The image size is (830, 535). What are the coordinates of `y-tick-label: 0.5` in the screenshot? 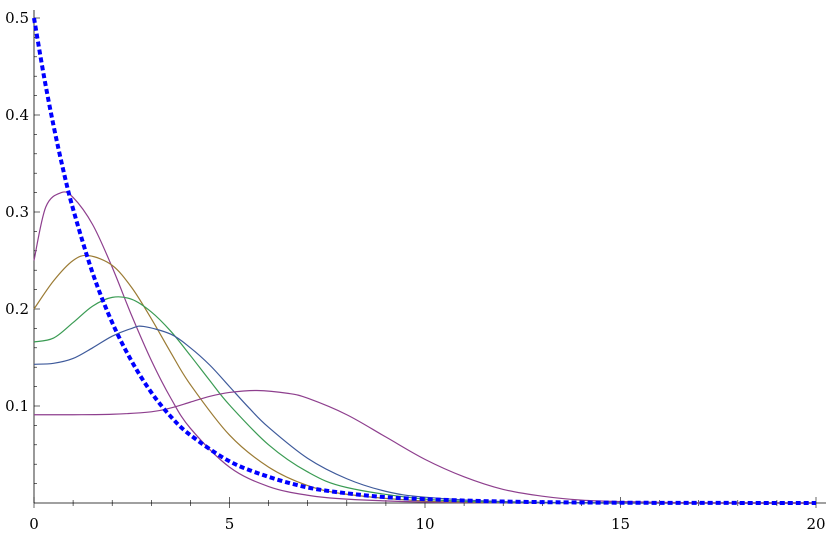 It's located at (17, 18).